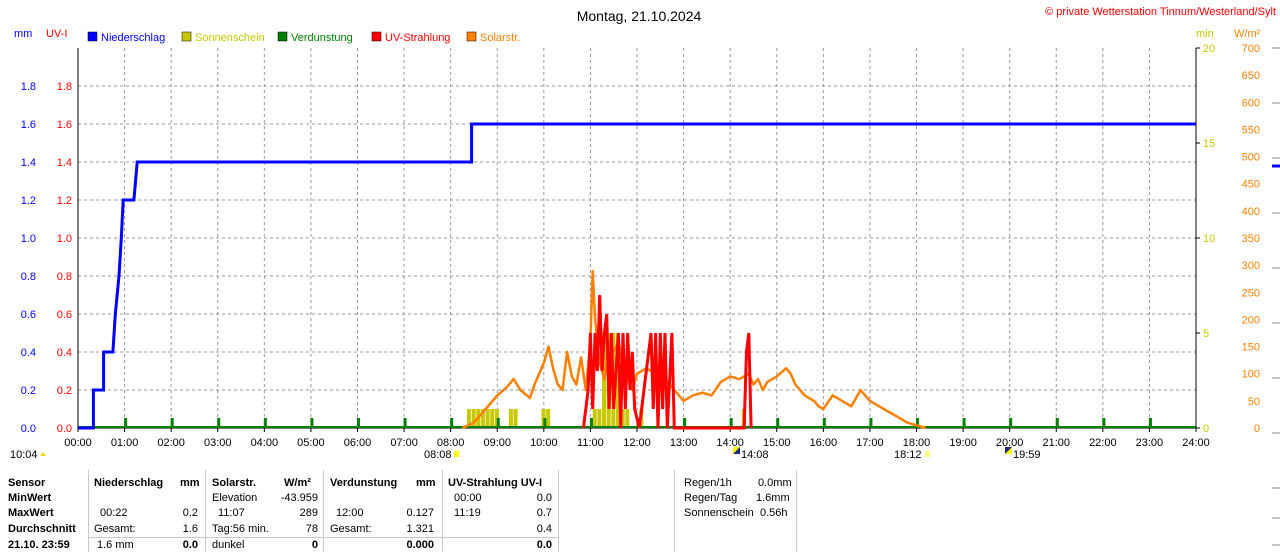 The height and width of the screenshot is (552, 1280). I want to click on event-noon-label: 14:08, so click(755, 455).